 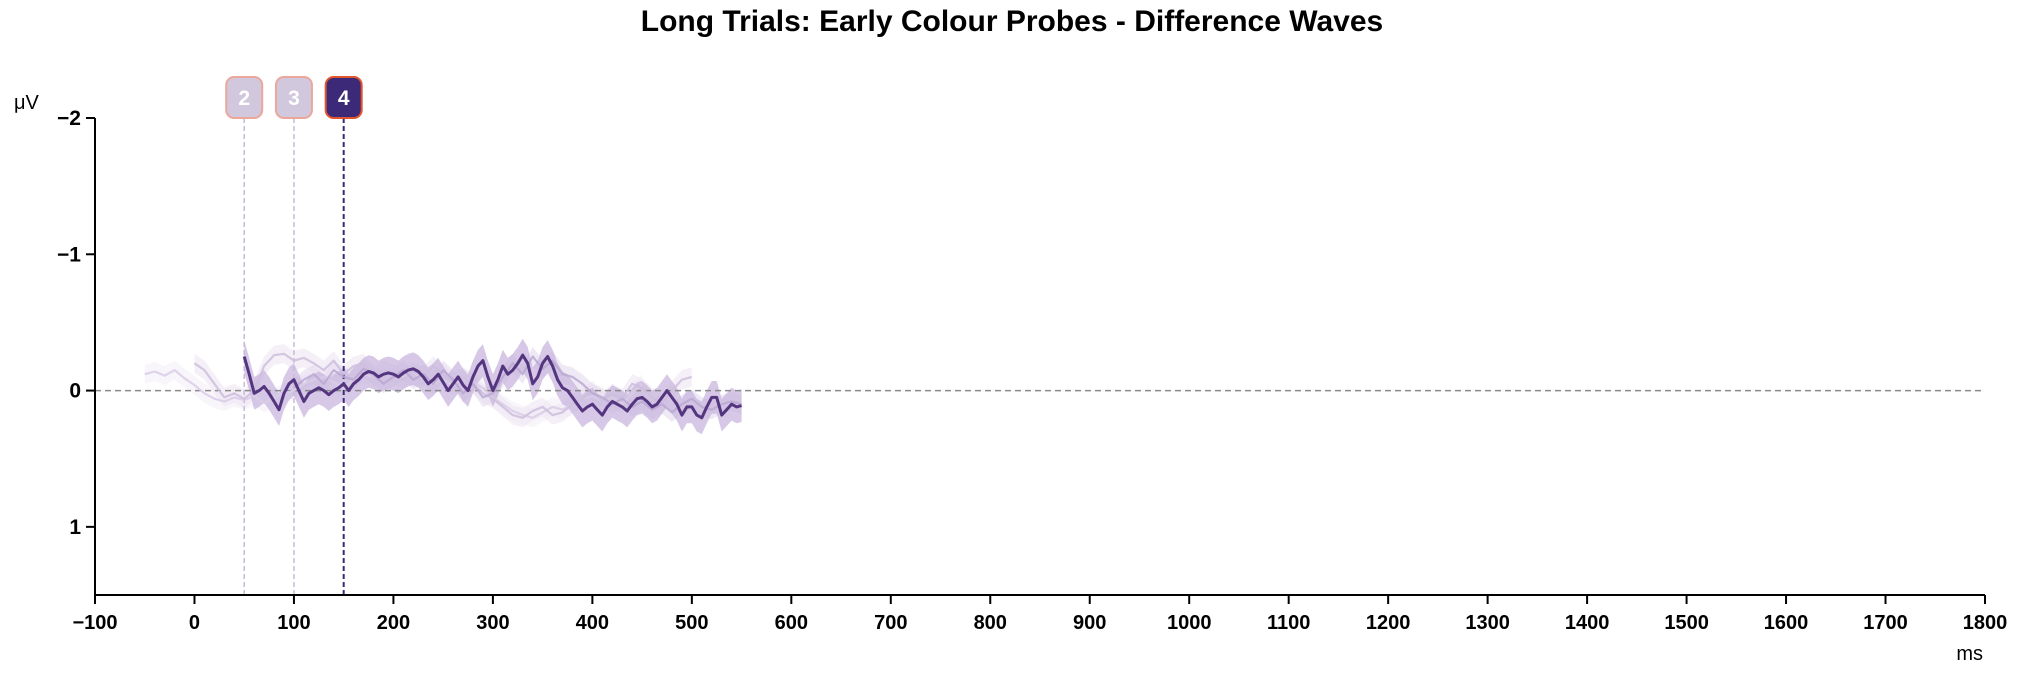 I want to click on series-layer, so click(x=443, y=386).